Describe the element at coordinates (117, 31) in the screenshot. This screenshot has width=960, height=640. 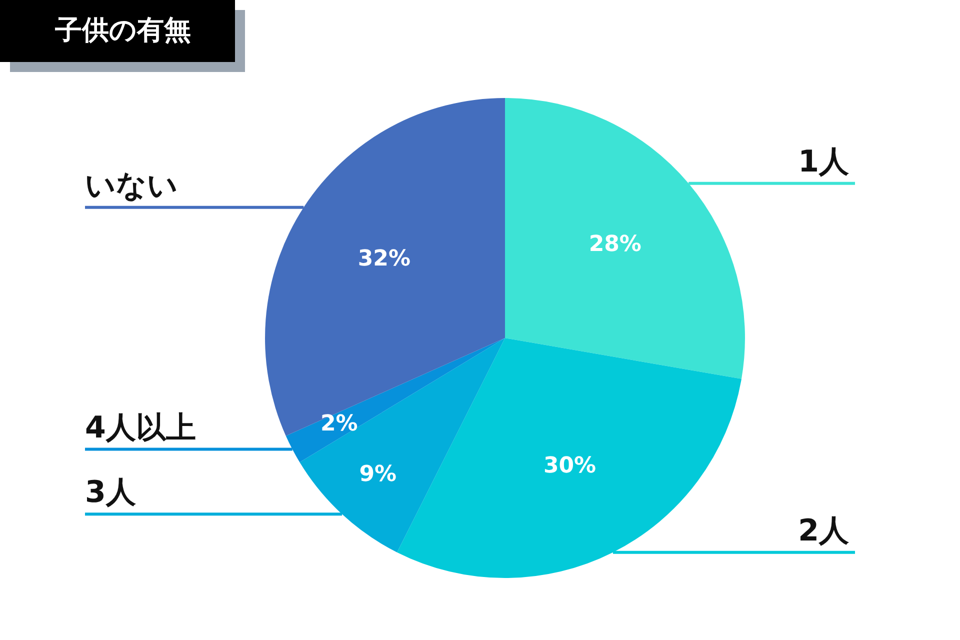
I see `chart-title: 子供の有無` at that location.